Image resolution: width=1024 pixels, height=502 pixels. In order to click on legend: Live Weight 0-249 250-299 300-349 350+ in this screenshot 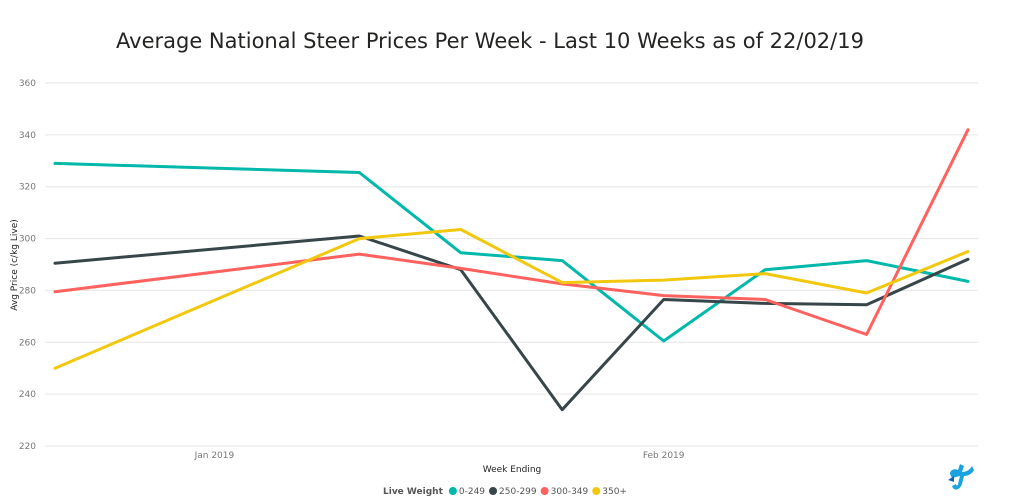, I will do `click(505, 492)`.